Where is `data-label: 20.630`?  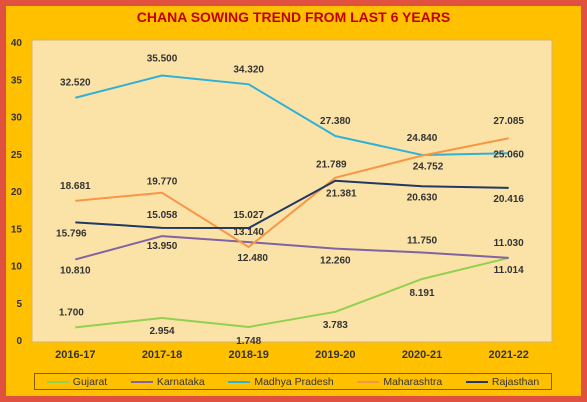
data-label: 20.630 is located at coordinates (422, 197).